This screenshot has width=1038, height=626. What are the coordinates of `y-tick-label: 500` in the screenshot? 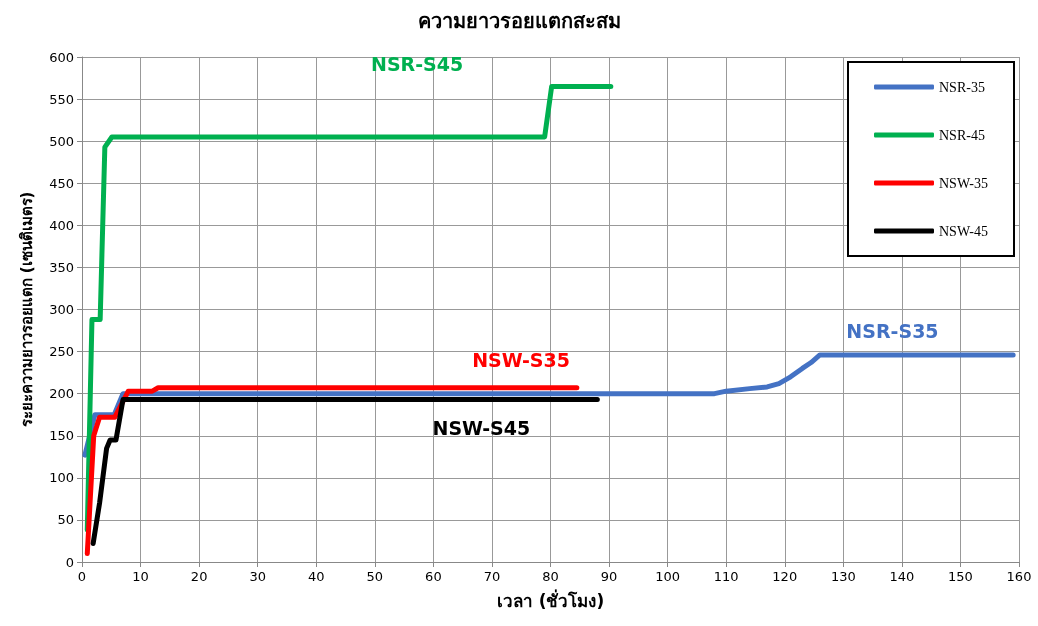 It's located at (61, 141).